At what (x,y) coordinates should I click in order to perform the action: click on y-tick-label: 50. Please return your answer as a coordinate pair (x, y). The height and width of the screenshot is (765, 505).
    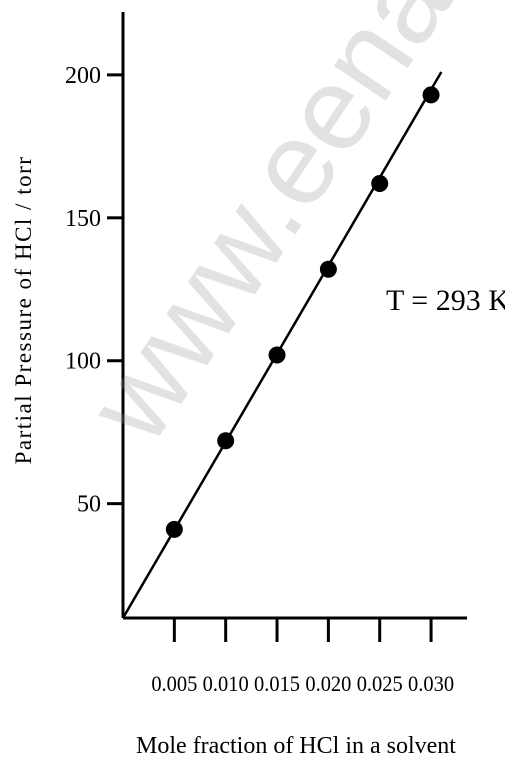
    Looking at the image, I should click on (89, 505).